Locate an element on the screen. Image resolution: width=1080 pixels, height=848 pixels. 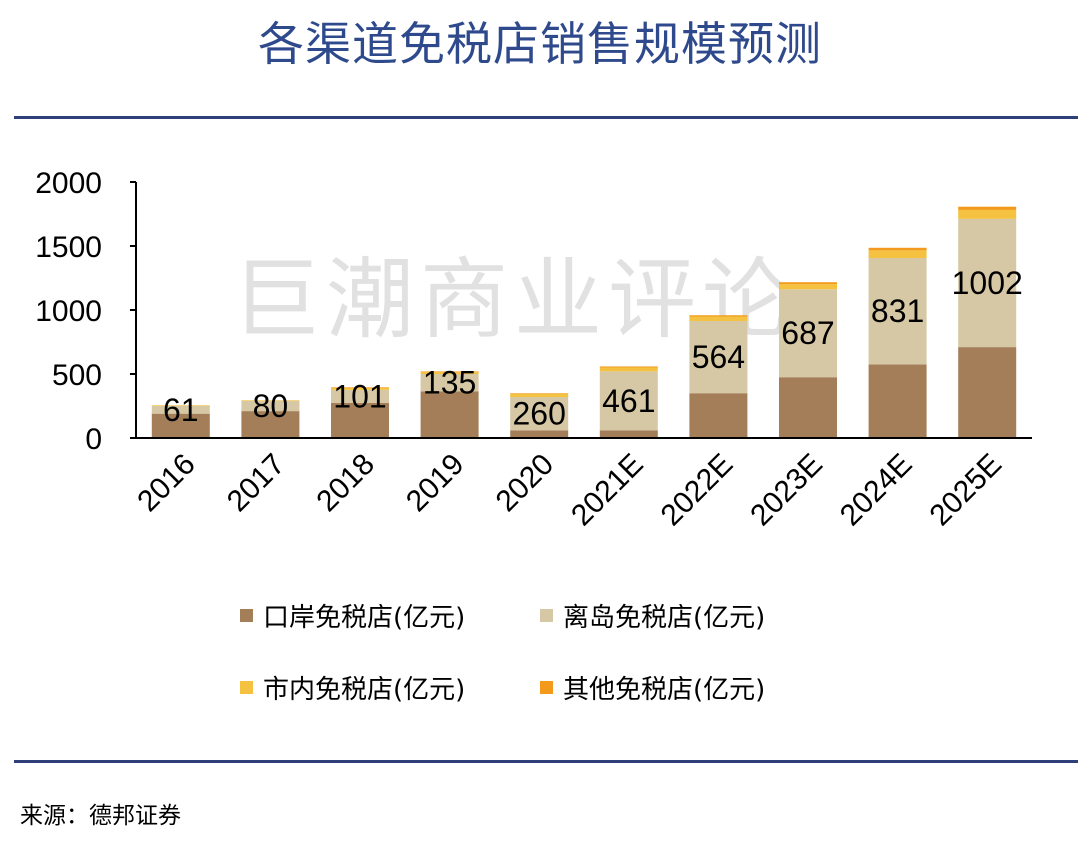
data-label: 260 is located at coordinates (539, 414).